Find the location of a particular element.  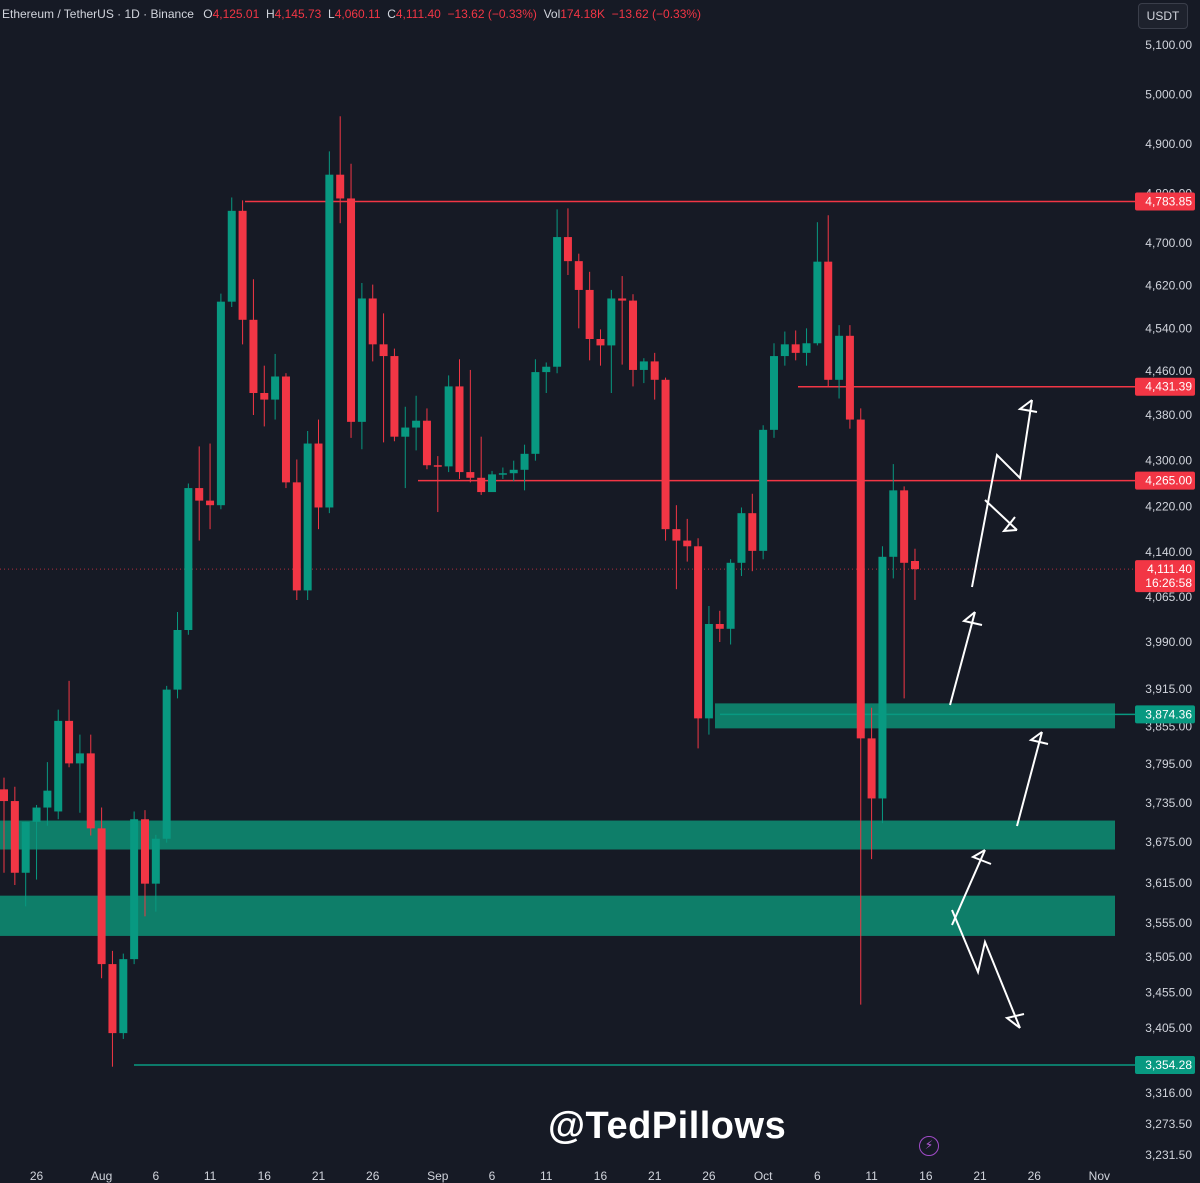

time-tick-label: 11 is located at coordinates (871, 1176).